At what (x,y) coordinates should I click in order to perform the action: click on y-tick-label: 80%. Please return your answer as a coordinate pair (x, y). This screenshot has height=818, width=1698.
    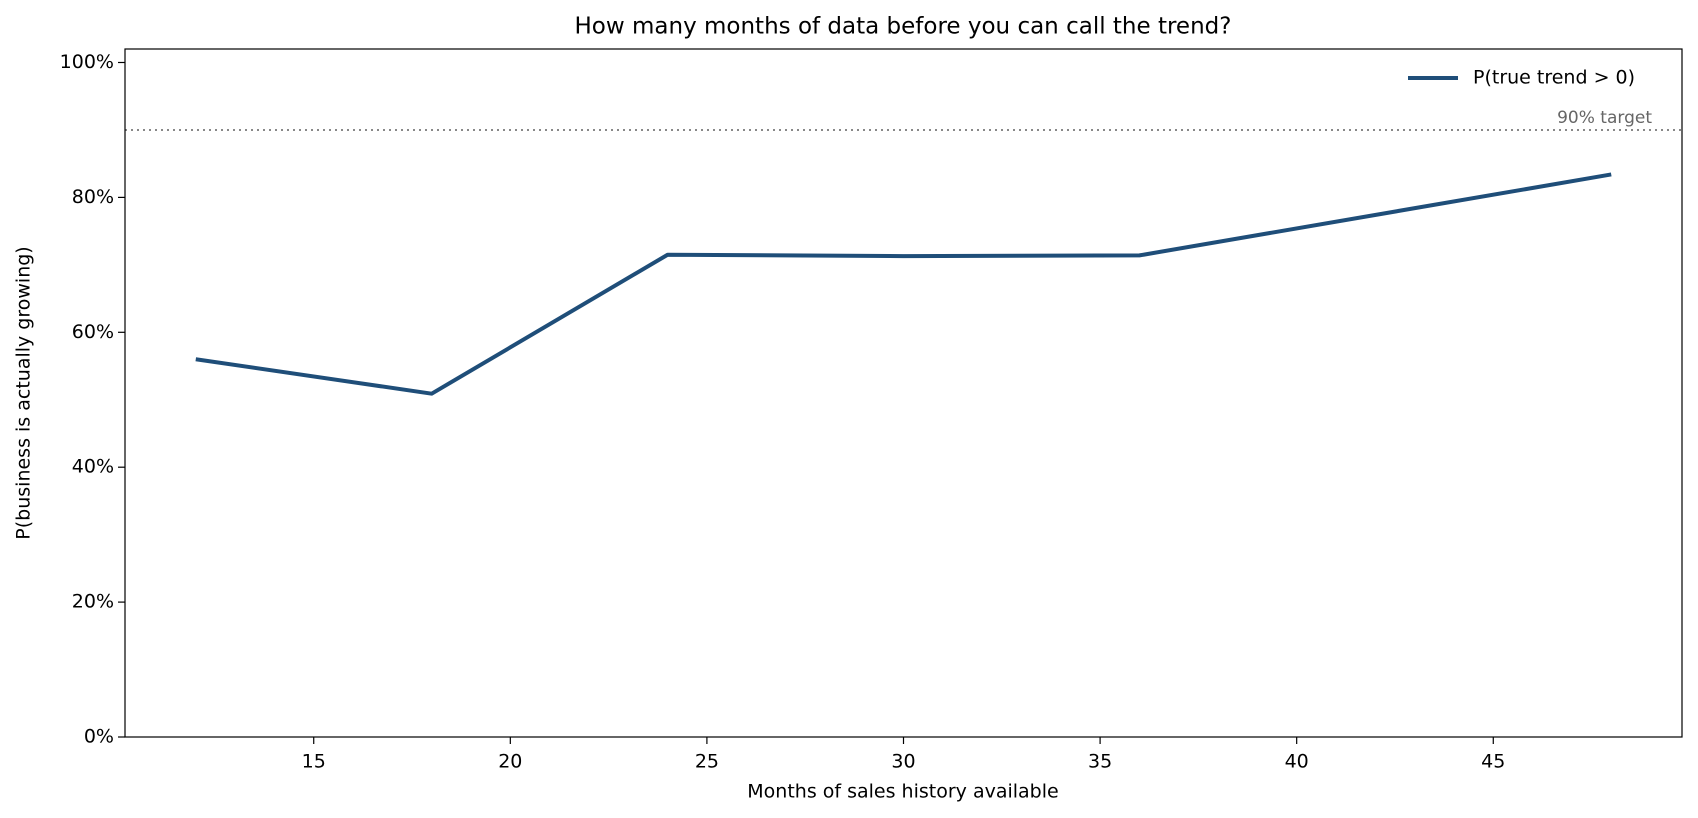
    Looking at the image, I should click on (93, 197).